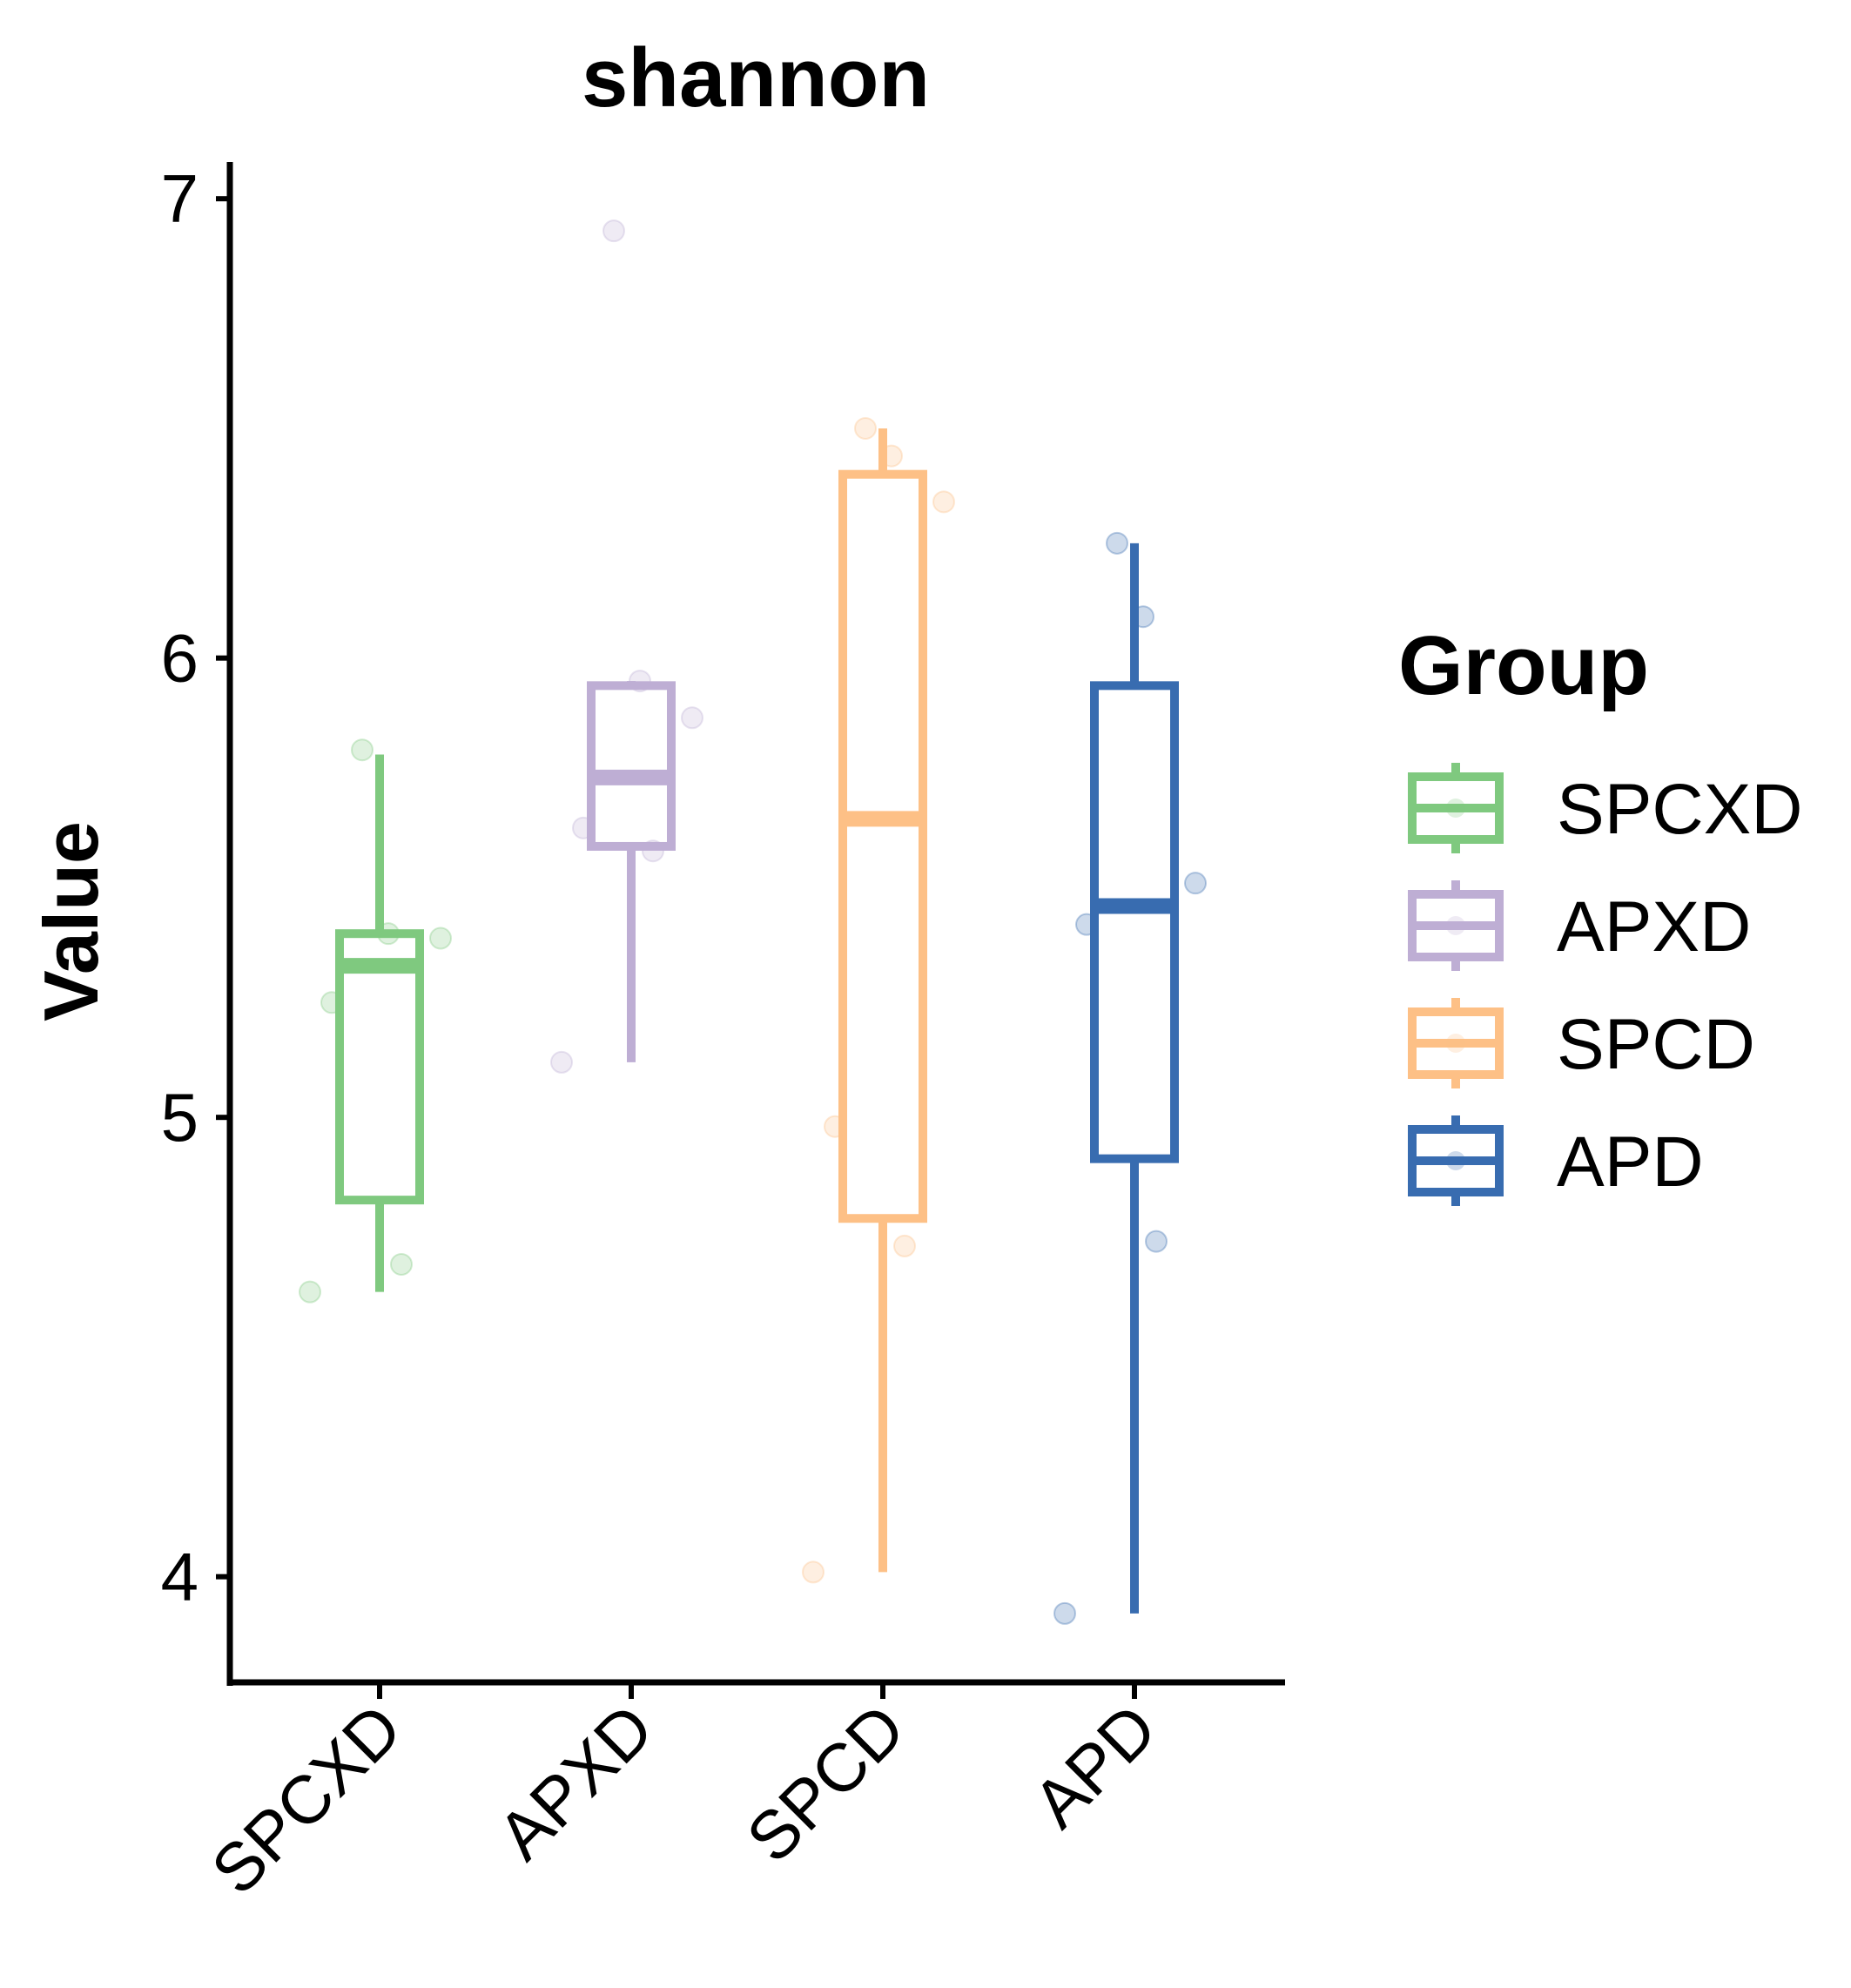 This screenshot has height=1988, width=1851. What do you see at coordinates (631, 871) in the screenshot?
I see `box-apxd` at bounding box center [631, 871].